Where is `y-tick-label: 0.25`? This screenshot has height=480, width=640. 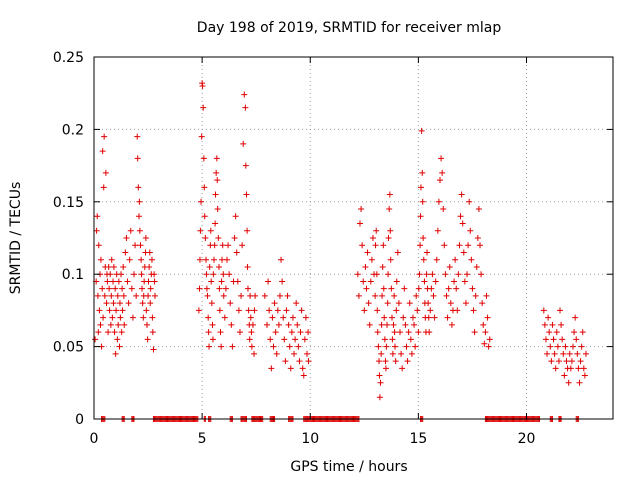 y-tick-label: 0.25 is located at coordinates (68, 58).